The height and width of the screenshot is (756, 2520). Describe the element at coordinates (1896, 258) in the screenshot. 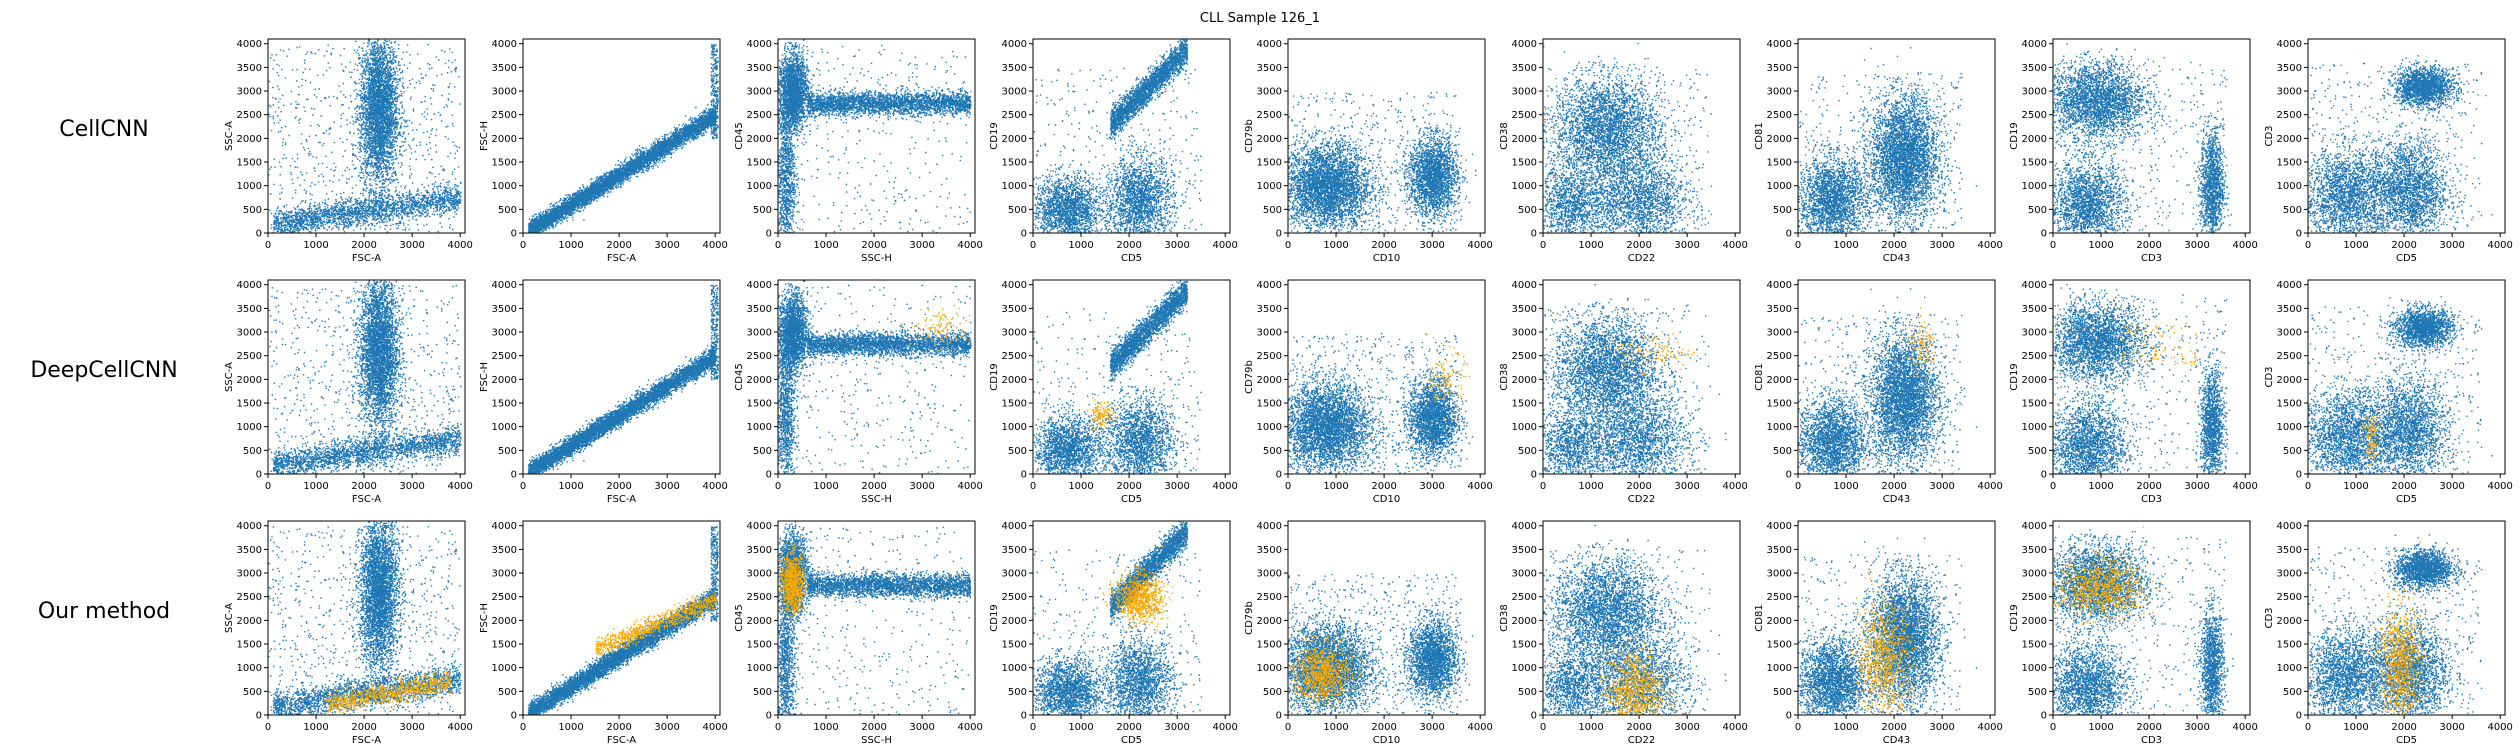

I see `x-axis-label: CD43` at that location.